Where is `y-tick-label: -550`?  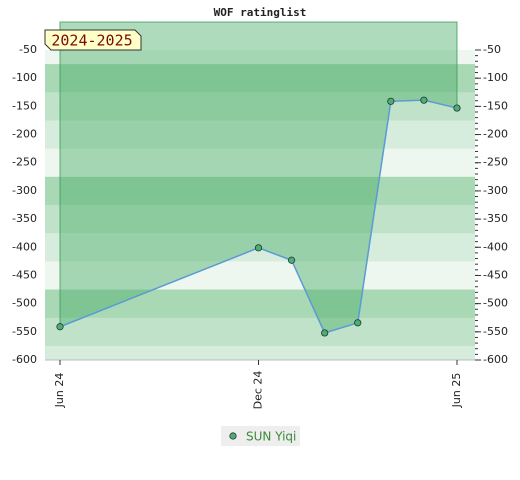 y-tick-label: -550 is located at coordinates (24, 331).